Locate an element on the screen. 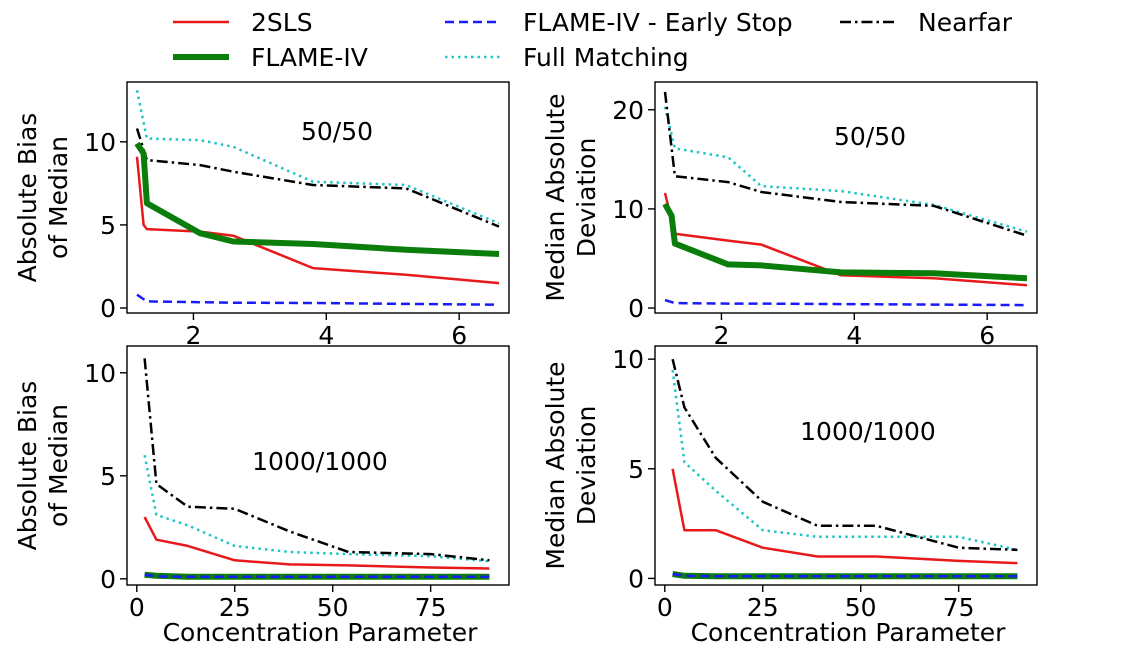 The width and height of the screenshot is (1136, 656). legend-entry: 2SLS is located at coordinates (243, 22).